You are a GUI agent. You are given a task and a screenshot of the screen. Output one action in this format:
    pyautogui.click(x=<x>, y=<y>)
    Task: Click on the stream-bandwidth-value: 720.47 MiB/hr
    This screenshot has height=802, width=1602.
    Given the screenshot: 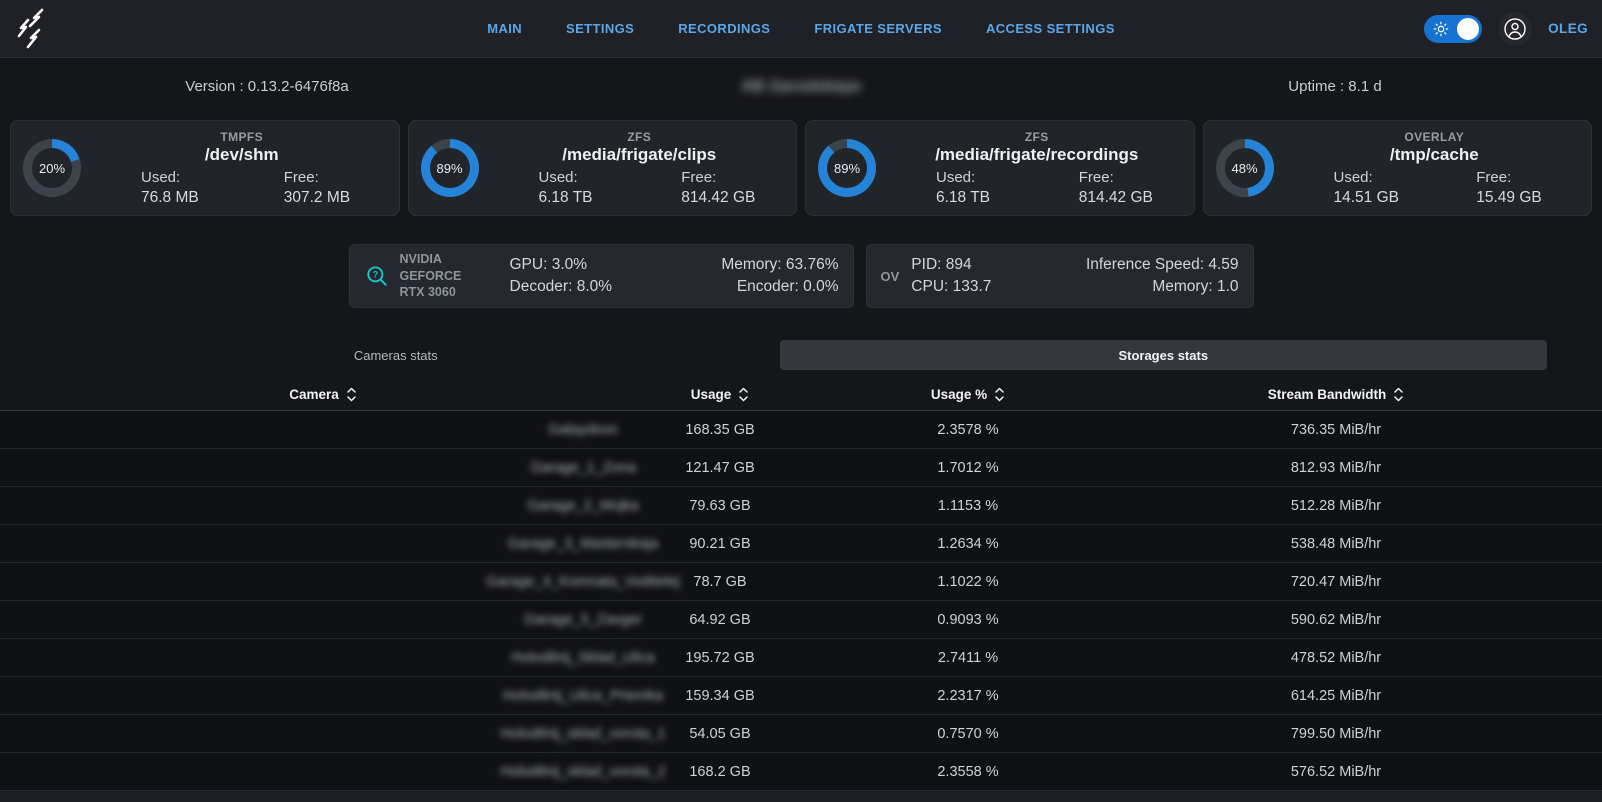 What is the action you would take?
    pyautogui.click(x=1336, y=581)
    